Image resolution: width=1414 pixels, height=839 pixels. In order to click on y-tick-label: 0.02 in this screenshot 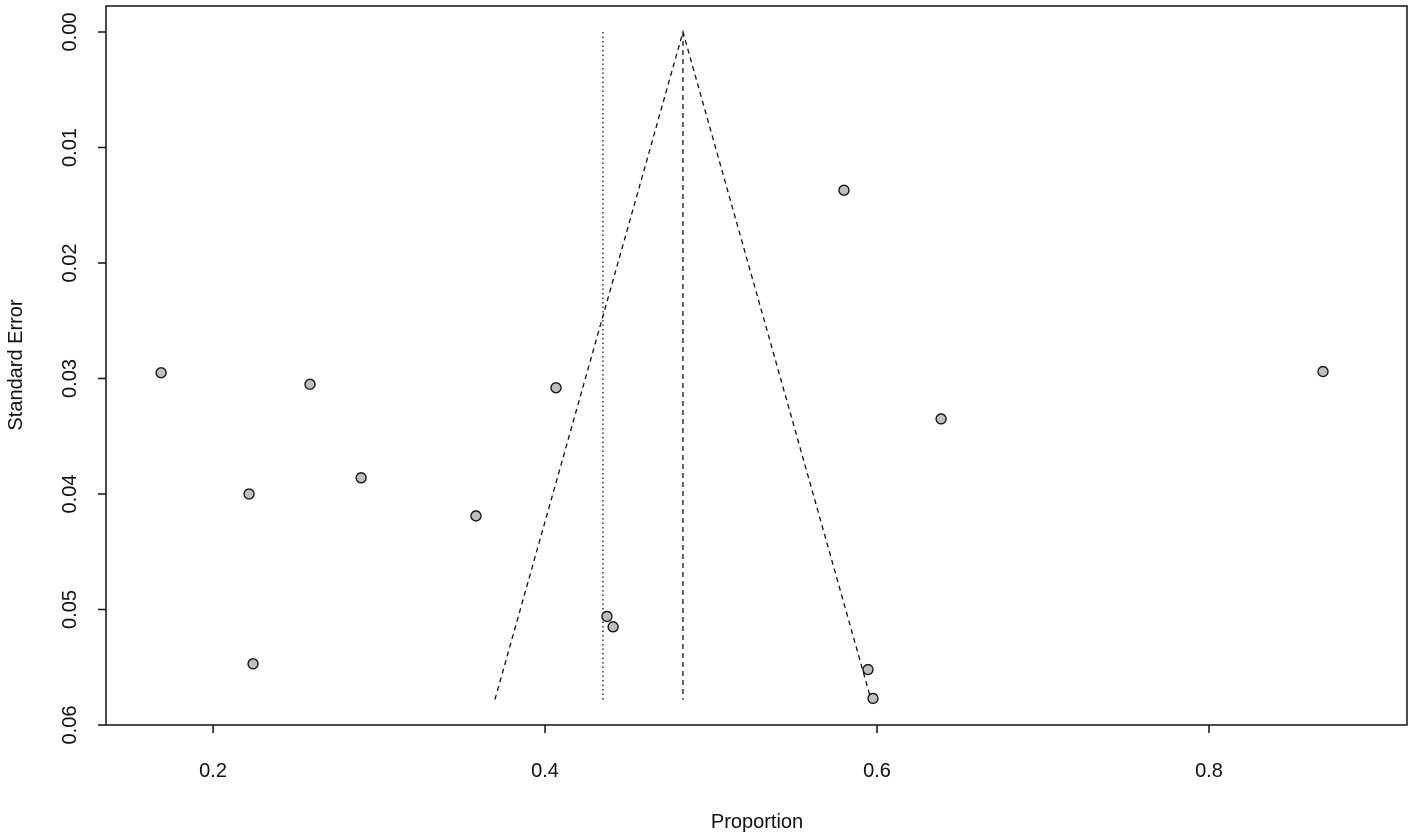, I will do `click(70, 263)`.